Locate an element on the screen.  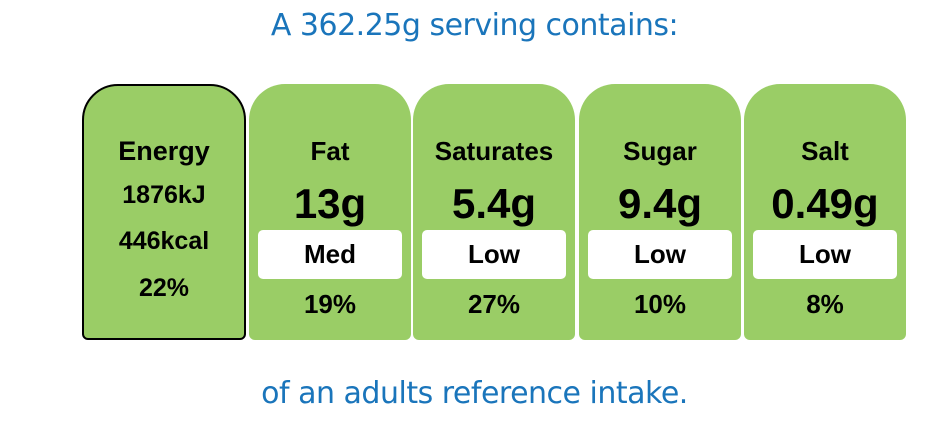
fat-percent: 19% is located at coordinates (330, 304).